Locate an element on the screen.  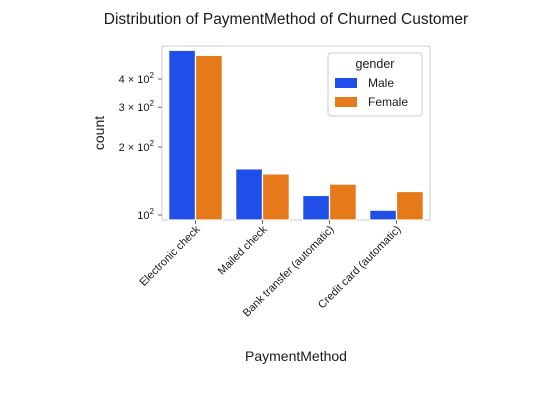
bar-mailed-check-female is located at coordinates (275, 197).